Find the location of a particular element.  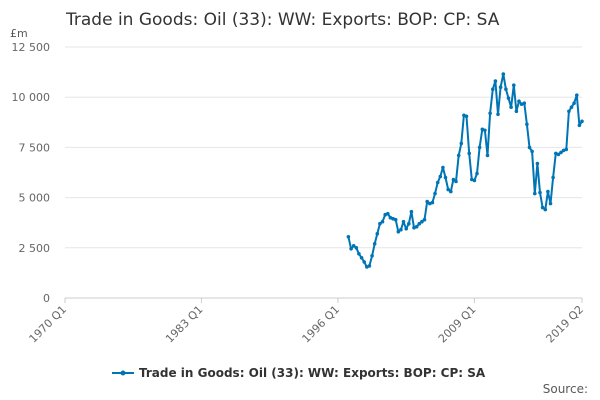

y-tick-label: 0 is located at coordinates (46, 298).